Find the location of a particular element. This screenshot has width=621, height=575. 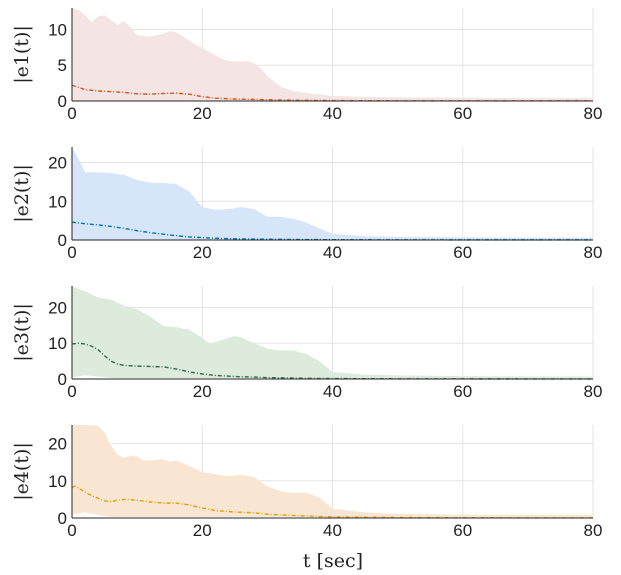

y-axis-label-e4: |e4(t)| is located at coordinates (22, 471).